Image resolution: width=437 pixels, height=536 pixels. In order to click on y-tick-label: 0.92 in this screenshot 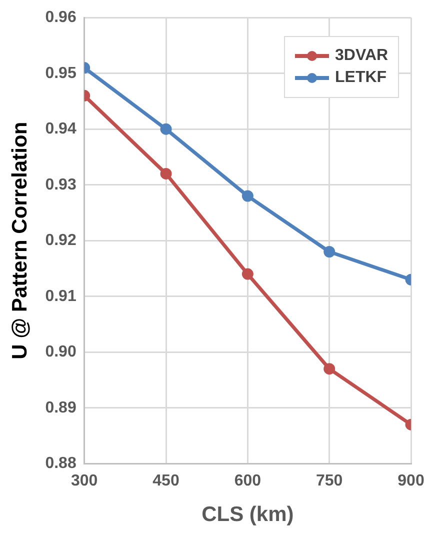, I will do `click(60, 241)`.